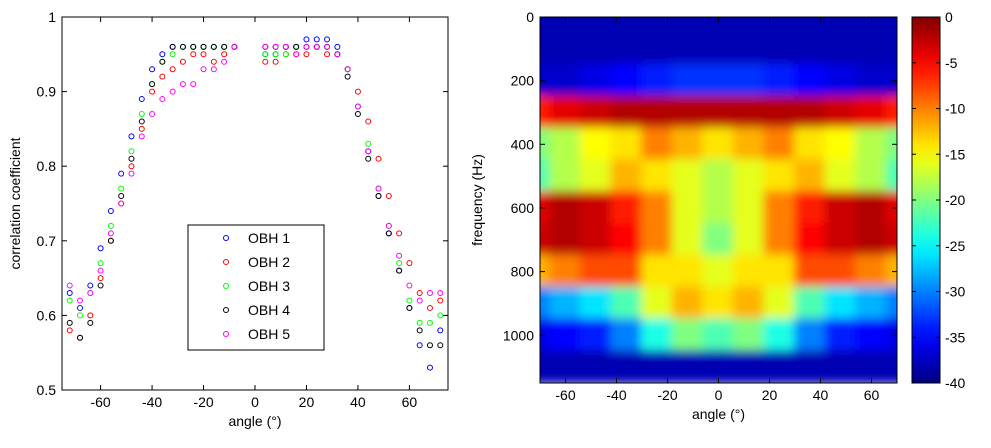 The height and width of the screenshot is (448, 991). What do you see at coordinates (52, 17) in the screenshot?
I see `y-tick-label: 1` at bounding box center [52, 17].